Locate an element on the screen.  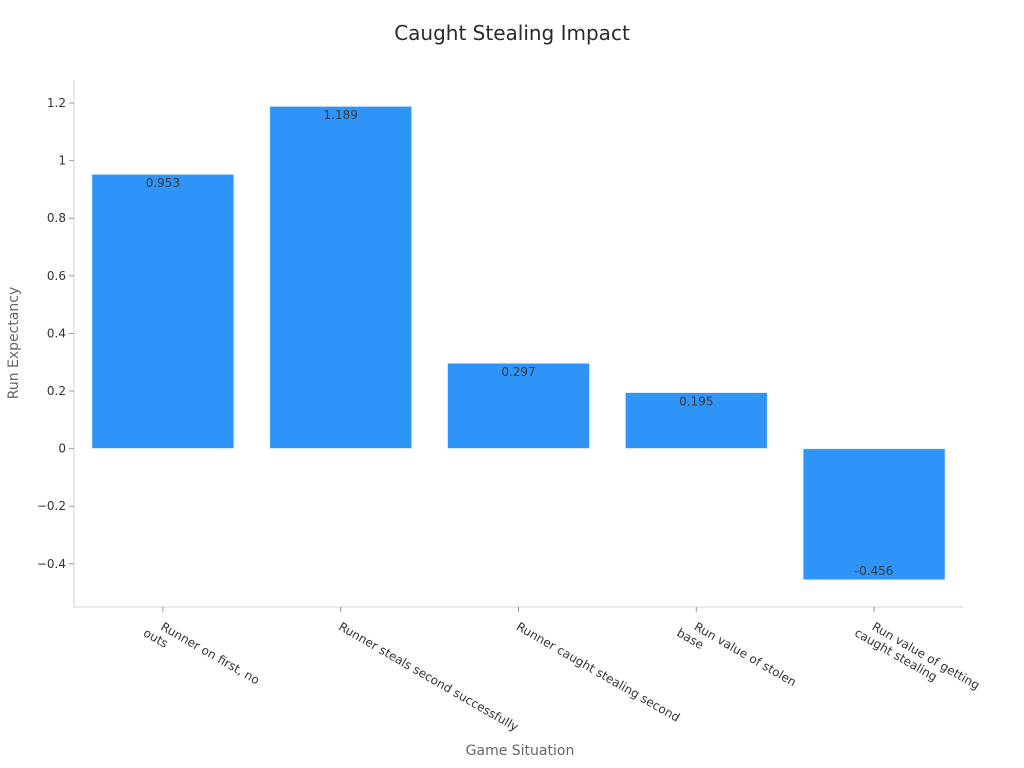
x-tick-label-line: Run value of stolen is located at coordinates (745, 654).